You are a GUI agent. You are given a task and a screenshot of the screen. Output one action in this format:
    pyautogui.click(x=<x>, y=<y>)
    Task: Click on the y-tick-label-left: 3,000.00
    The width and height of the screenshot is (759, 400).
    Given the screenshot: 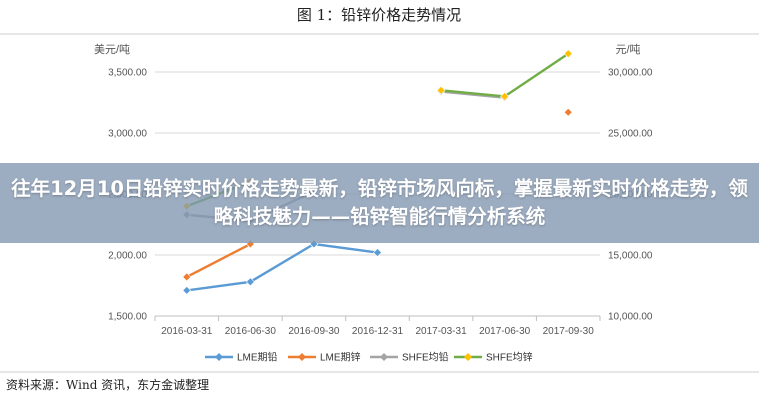 What is the action you would take?
    pyautogui.click(x=127, y=134)
    